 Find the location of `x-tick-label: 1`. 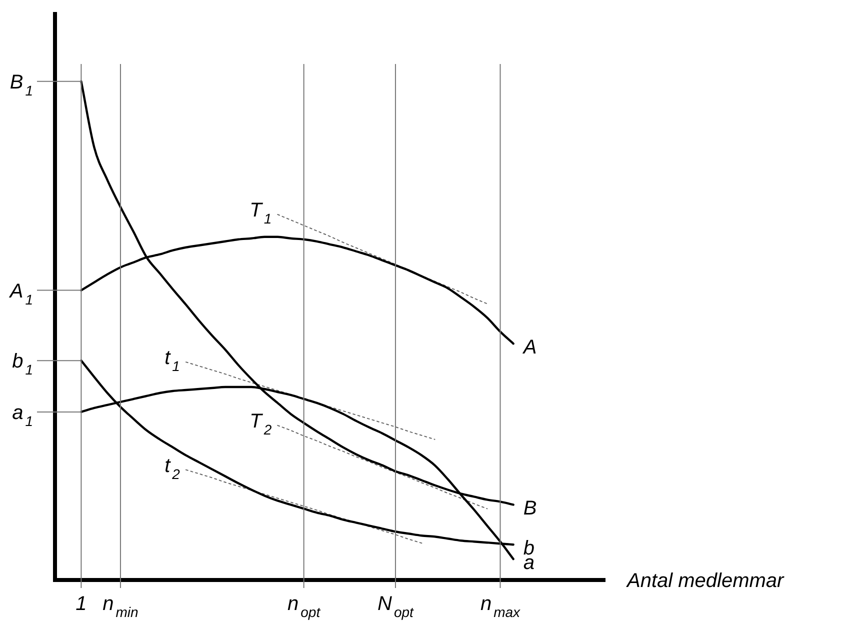

x-tick-label: 1 is located at coordinates (81, 604).